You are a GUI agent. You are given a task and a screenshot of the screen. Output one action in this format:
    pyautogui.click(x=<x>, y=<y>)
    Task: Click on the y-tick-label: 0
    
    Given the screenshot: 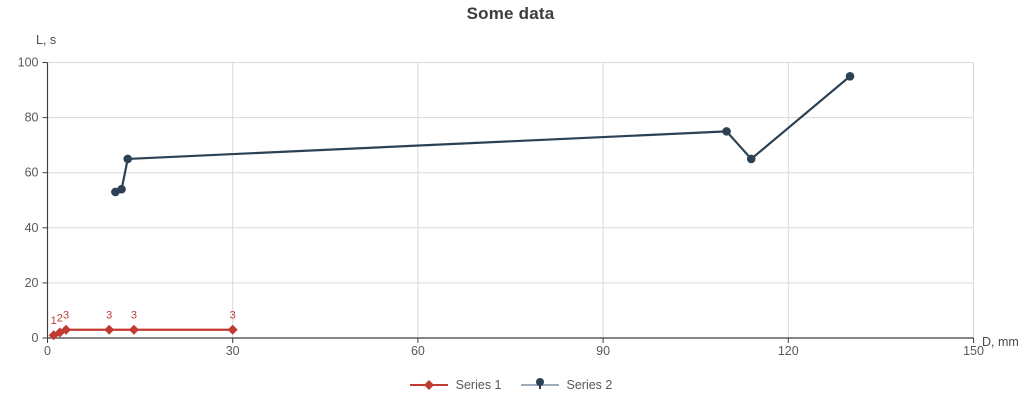 What is the action you would take?
    pyautogui.click(x=35, y=338)
    